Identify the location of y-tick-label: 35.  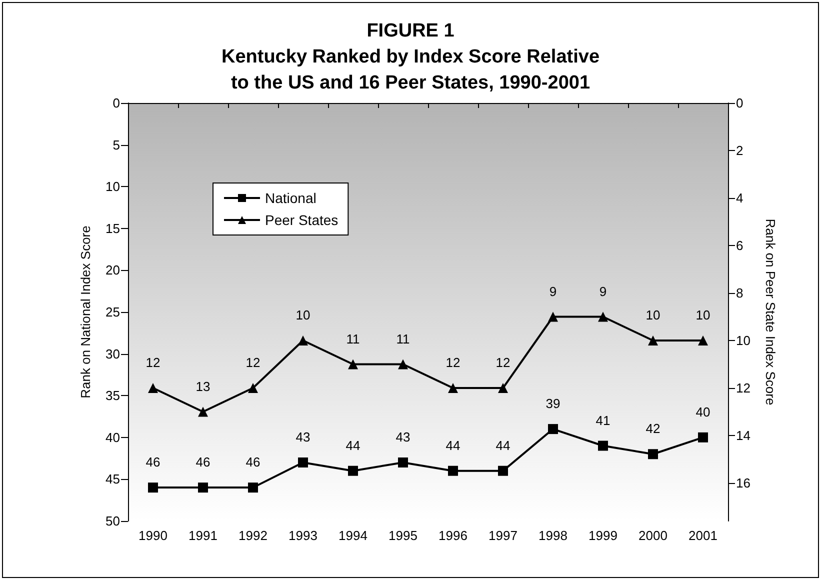
(113, 396).